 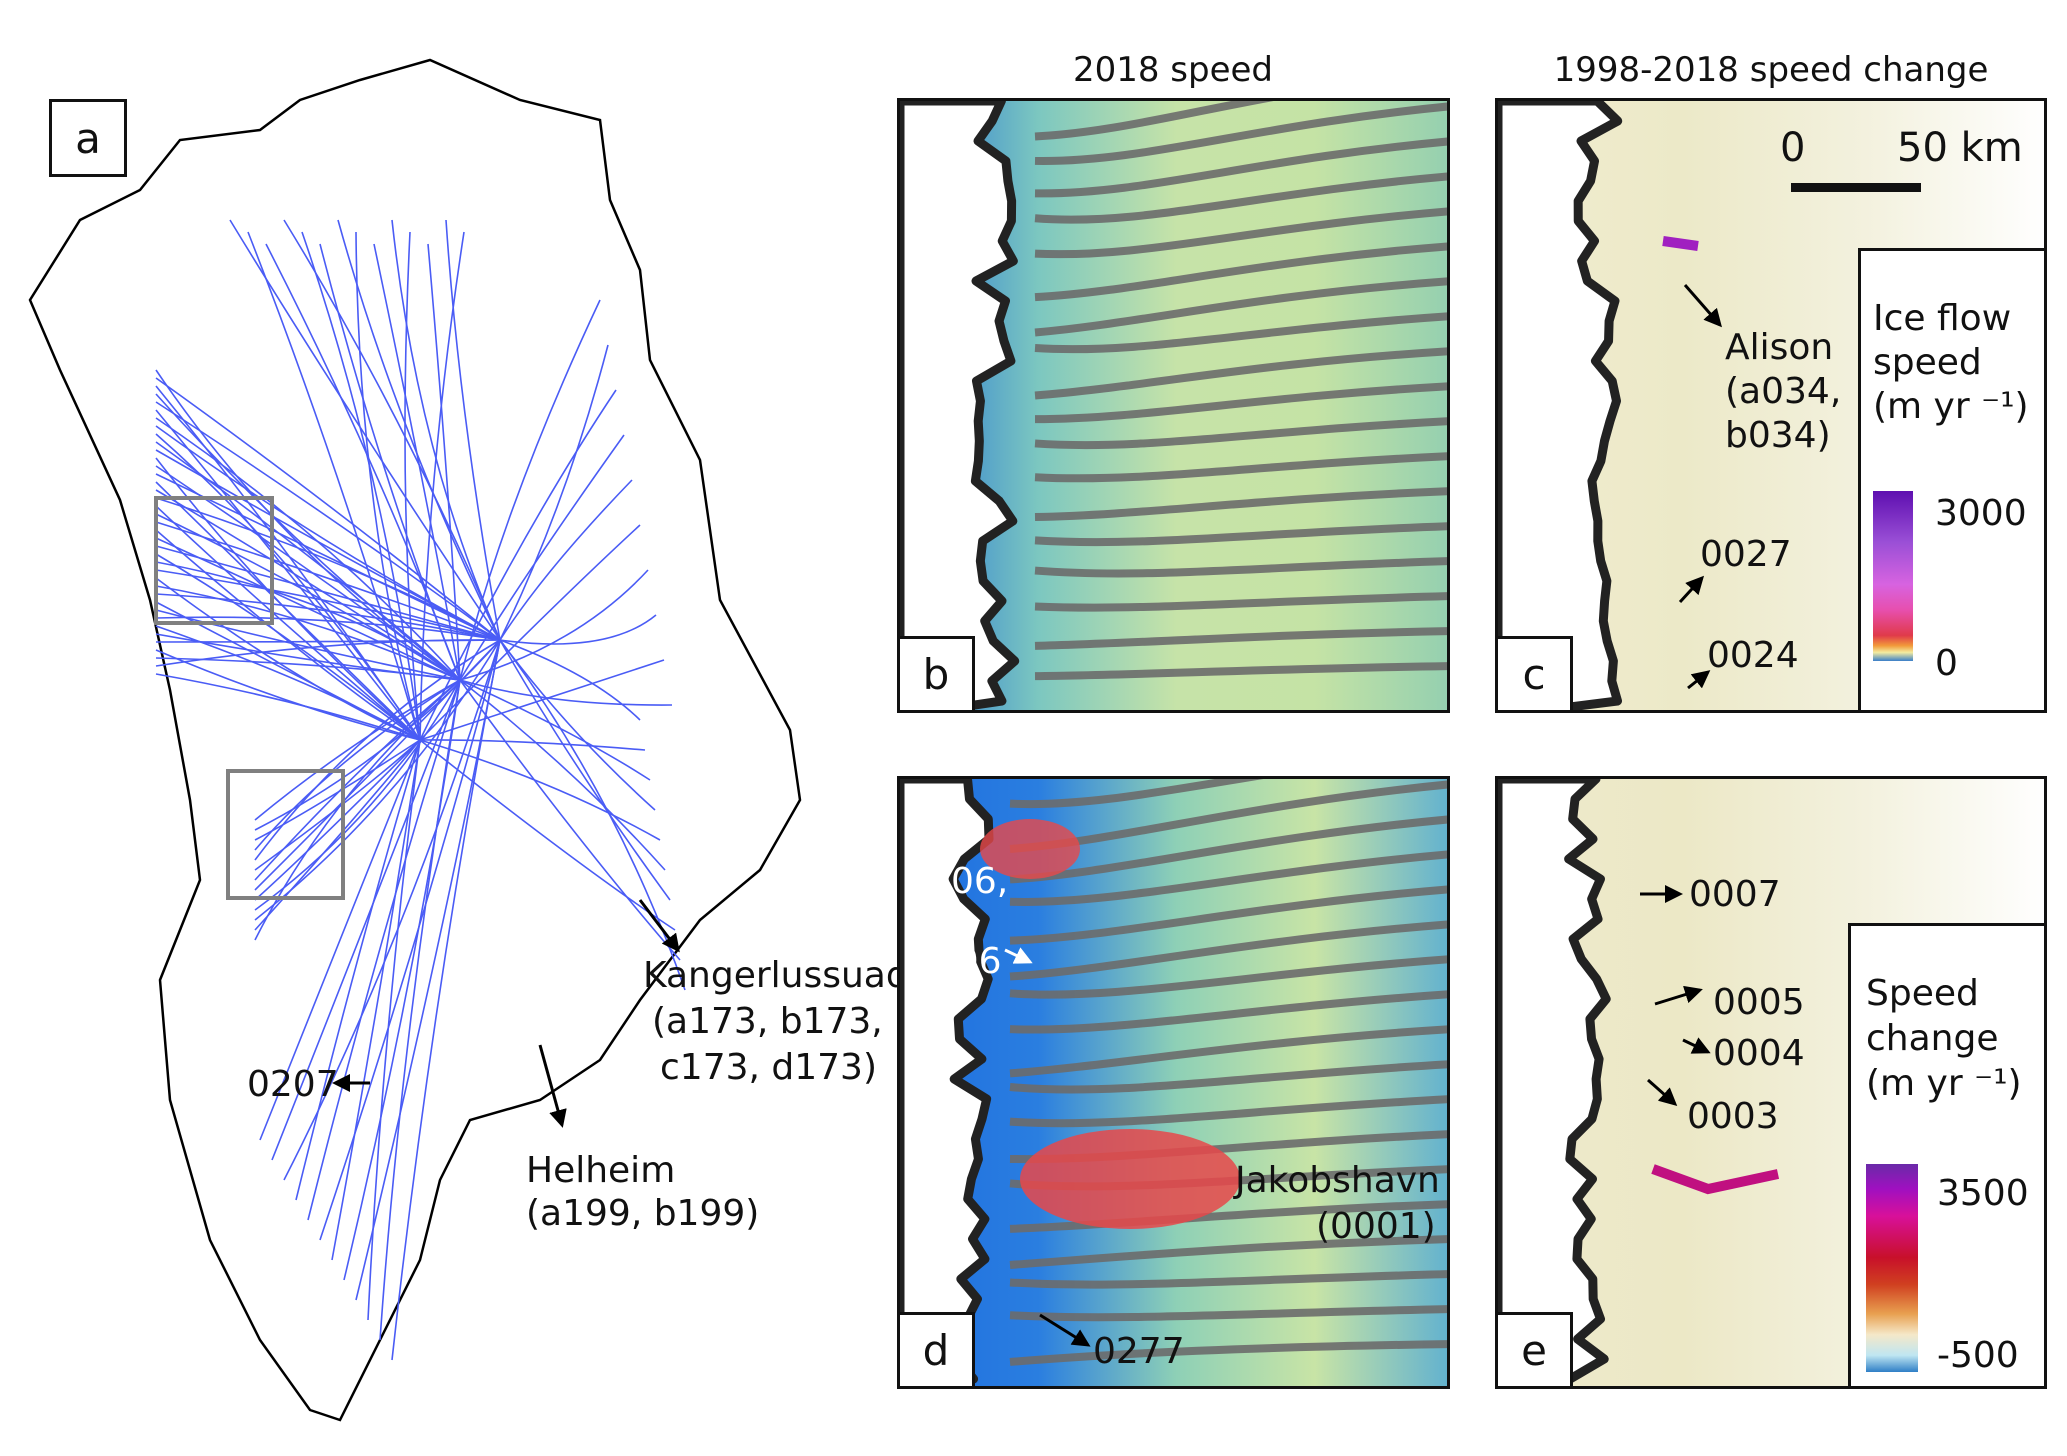 I want to click on kangerlussuaq-ids-2: c173, d173), so click(x=769, y=1067).